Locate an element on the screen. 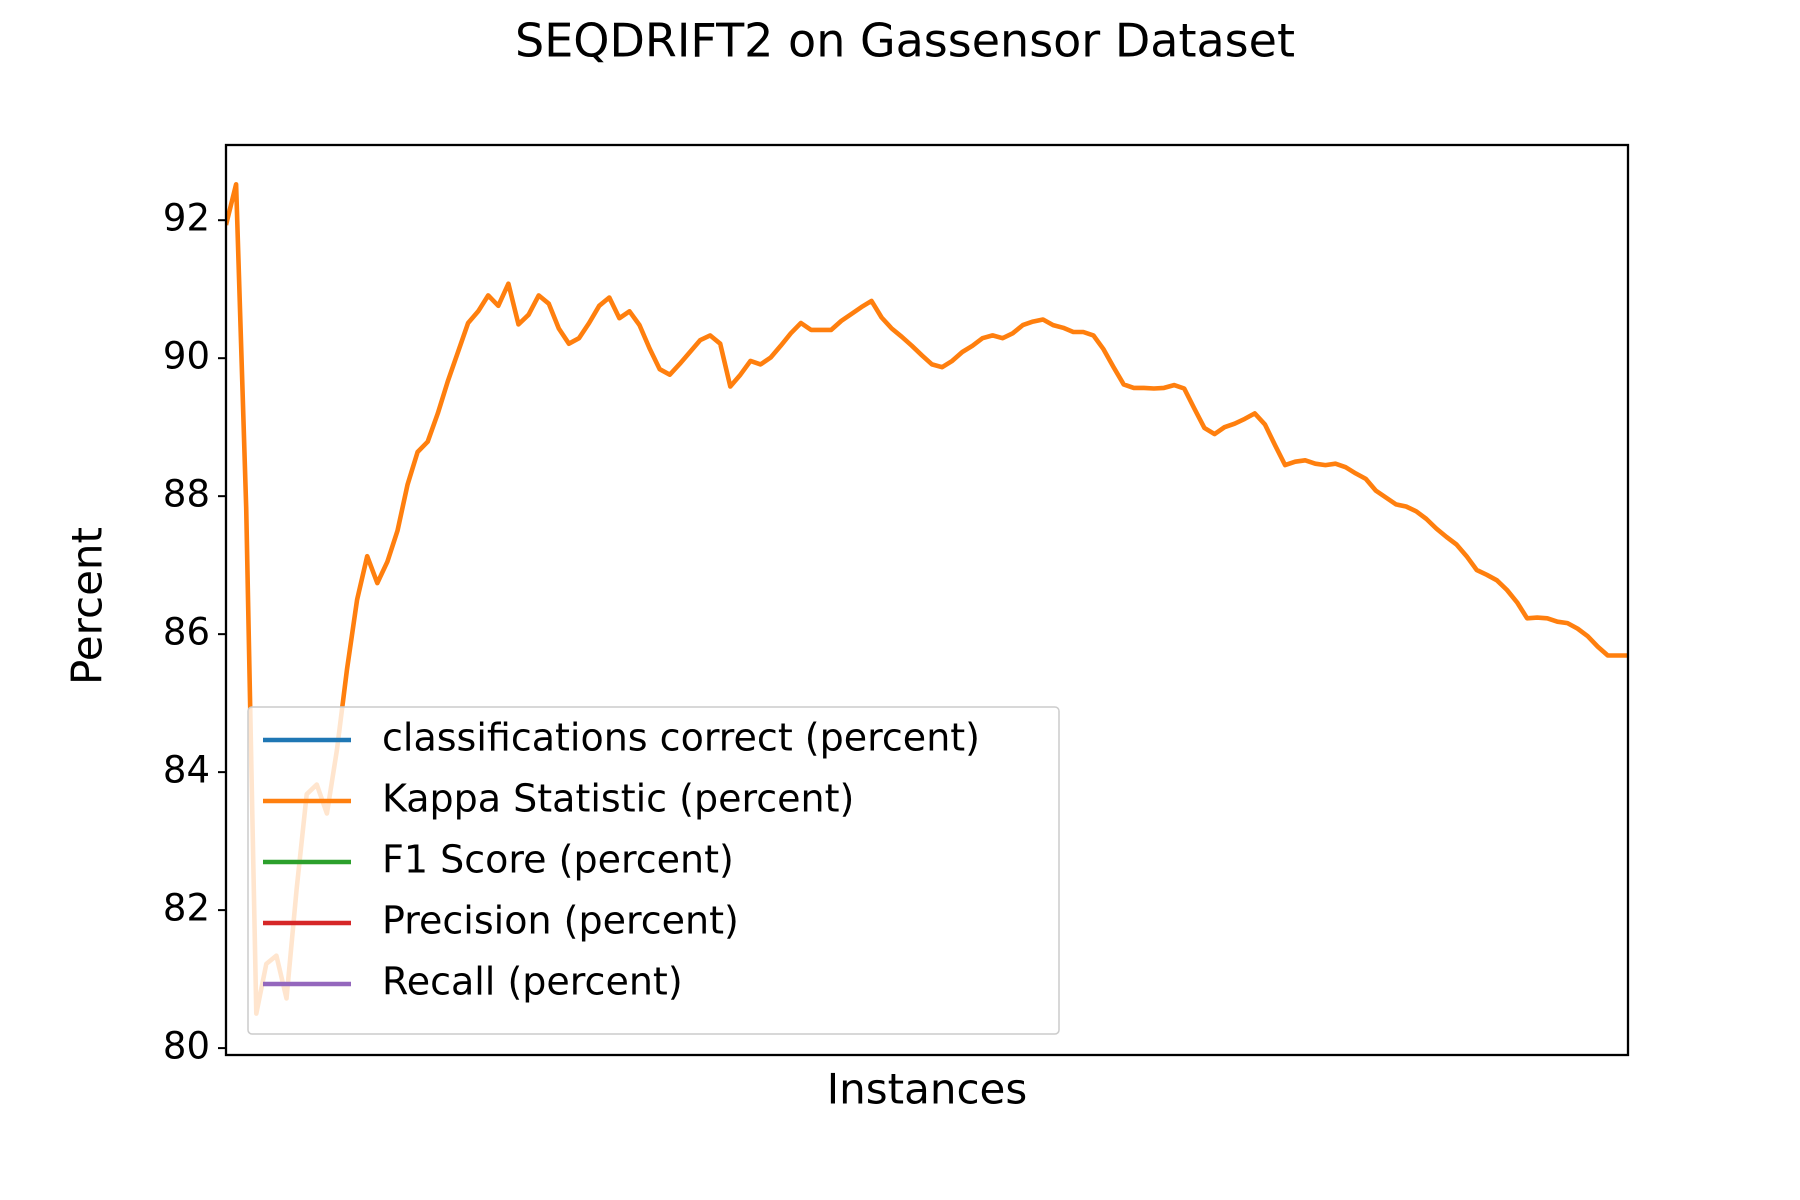  y-tick-label: 82 is located at coordinates (186, 908).